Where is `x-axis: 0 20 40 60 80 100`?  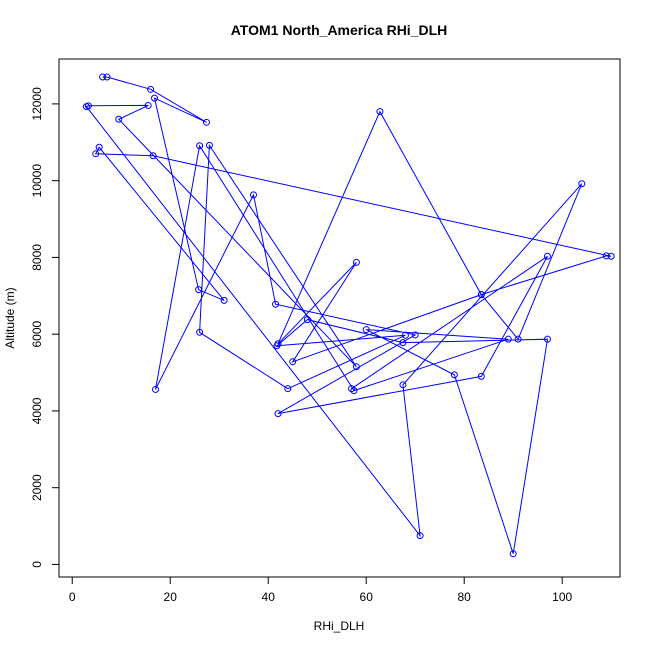 x-axis: 0 20 40 60 80 100 is located at coordinates (321, 590).